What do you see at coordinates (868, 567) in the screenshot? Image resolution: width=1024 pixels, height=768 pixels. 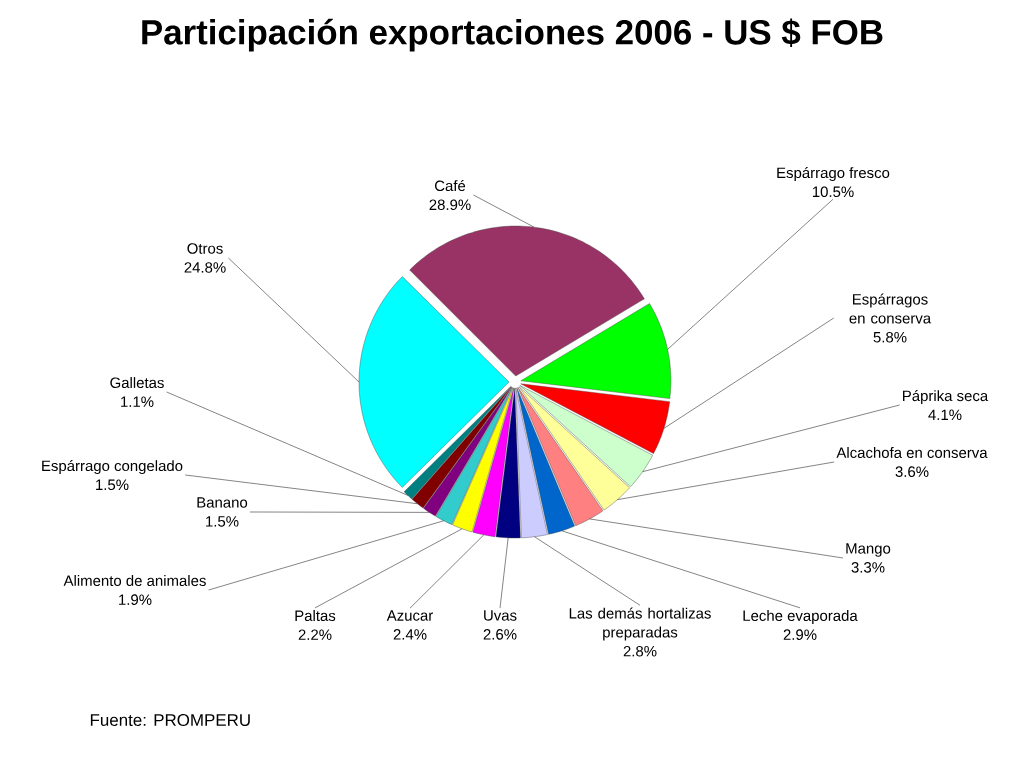 I see `data-label: 3.3%` at bounding box center [868, 567].